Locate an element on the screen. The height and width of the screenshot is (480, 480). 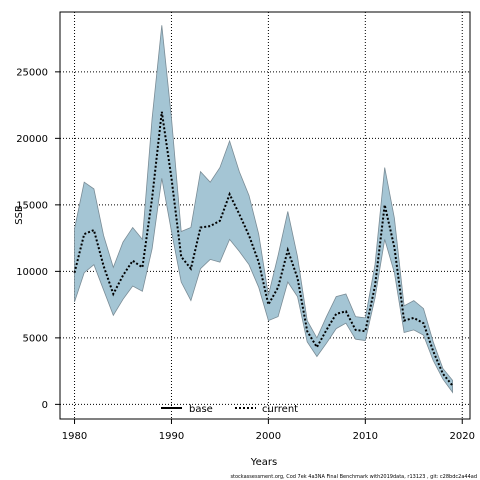
legend: base current is located at coordinates (229, 409).